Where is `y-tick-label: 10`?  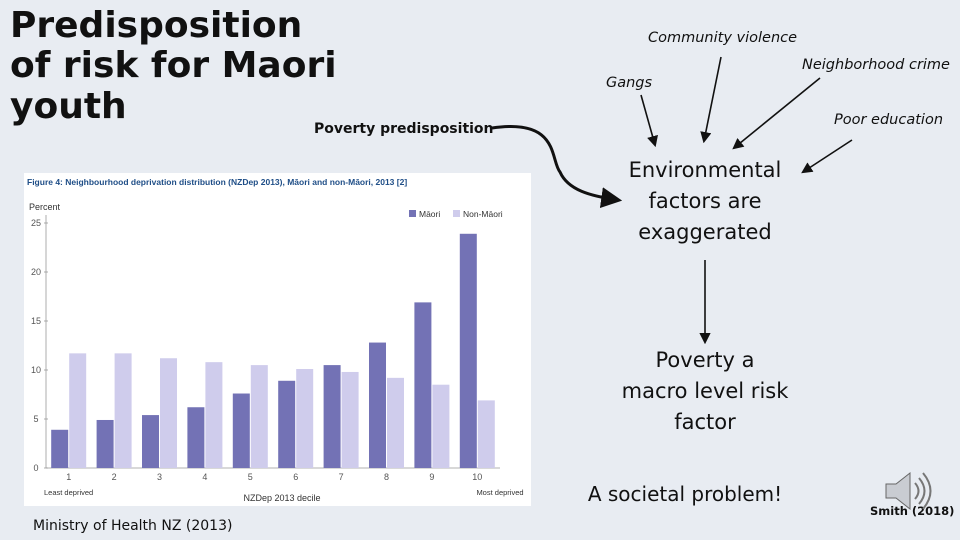 y-tick-label: 10 is located at coordinates (36, 370).